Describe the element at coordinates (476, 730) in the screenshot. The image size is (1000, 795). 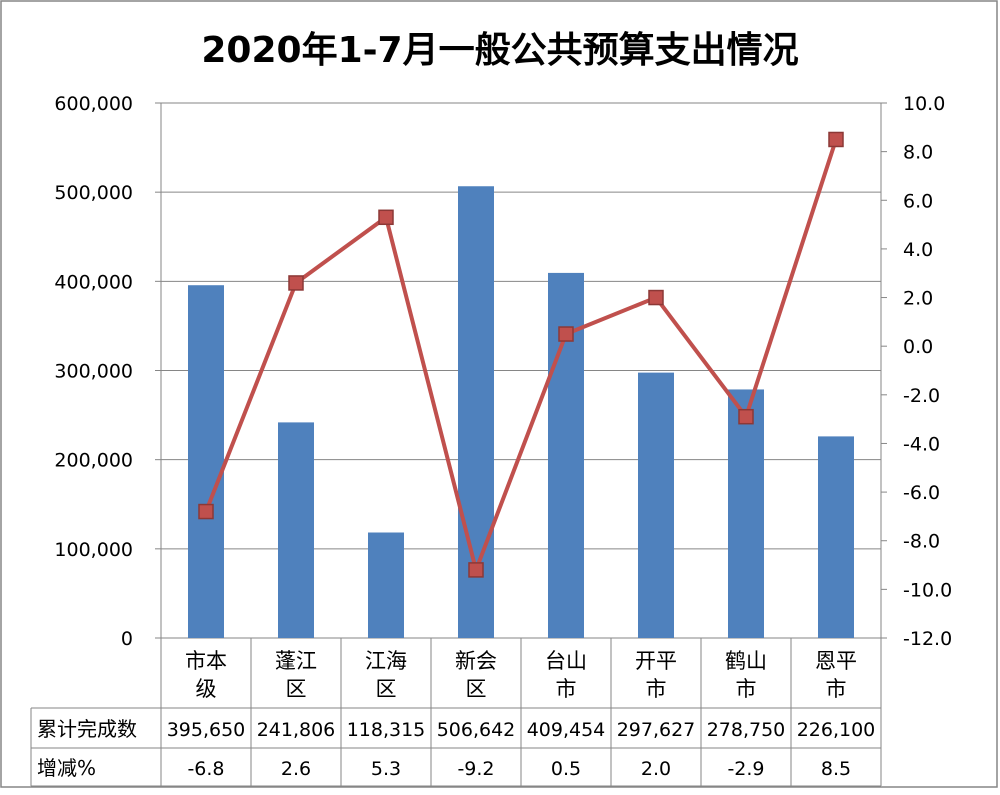
I see `table-cell-value: 506,642` at that location.